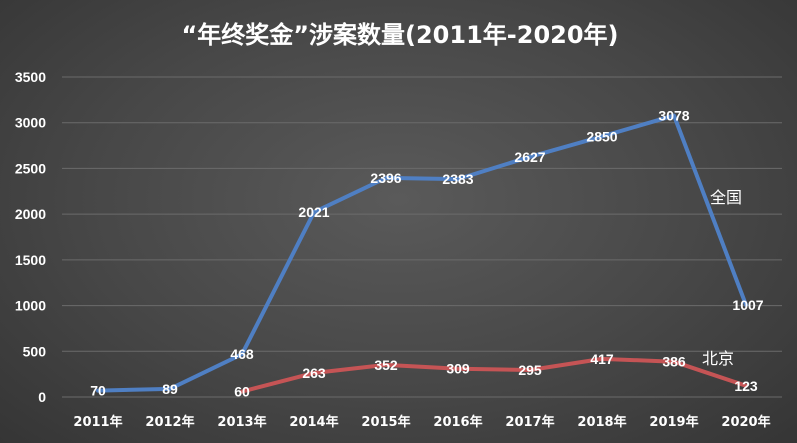 The image size is (797, 443). What do you see at coordinates (673, 116) in the screenshot?
I see `data-label: 3078` at bounding box center [673, 116].